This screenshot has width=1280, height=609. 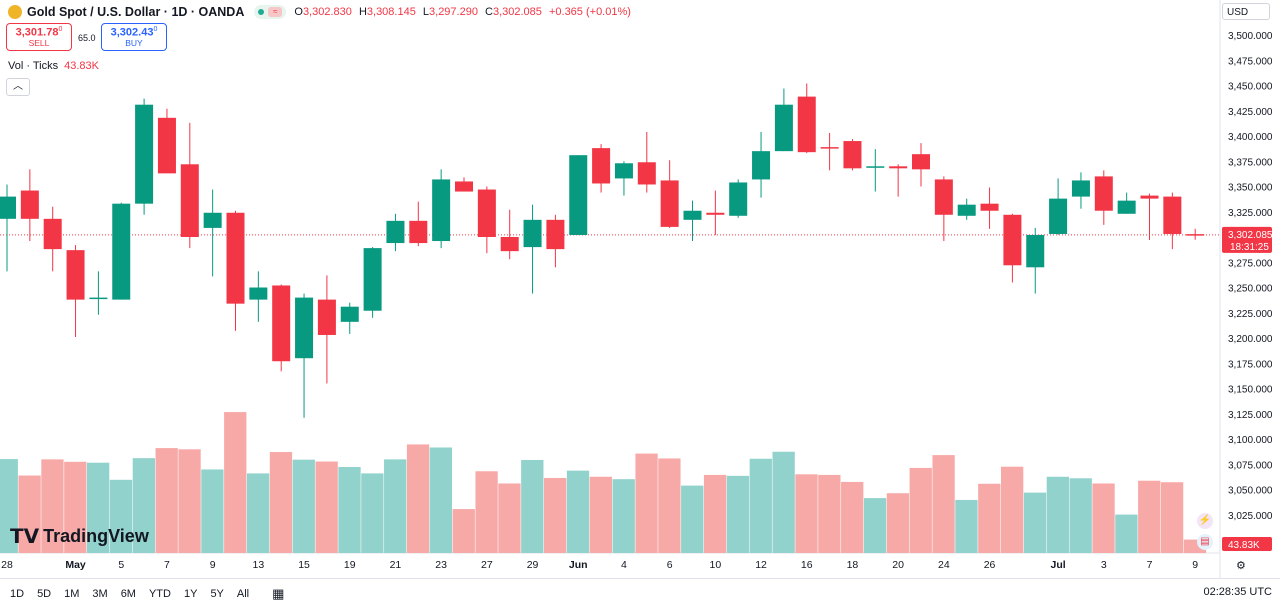 I want to click on collapse-legend-button: ︿, so click(x=18, y=87).